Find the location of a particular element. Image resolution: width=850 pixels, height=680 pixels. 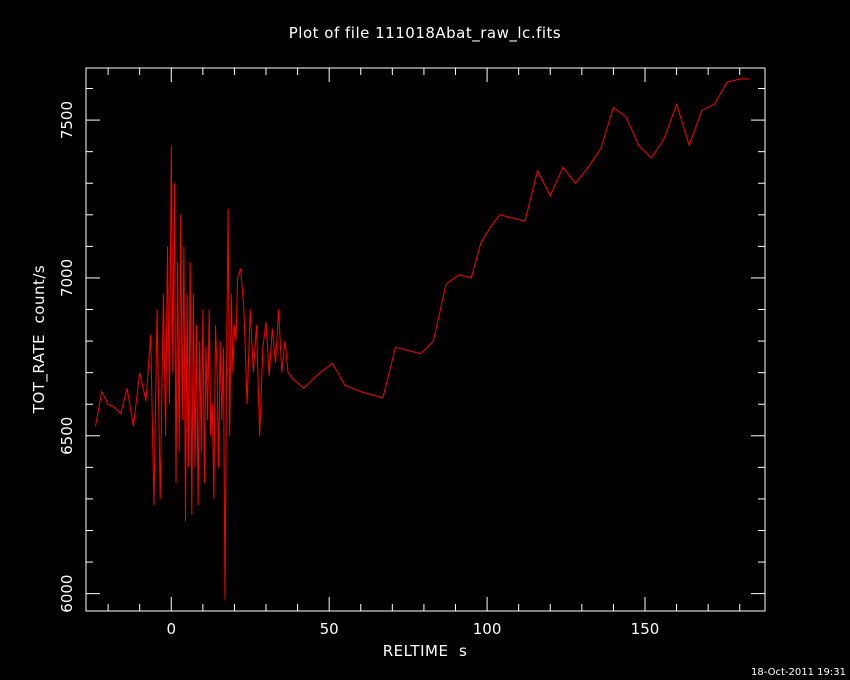

y-tick-label: 6000 is located at coordinates (67, 594).